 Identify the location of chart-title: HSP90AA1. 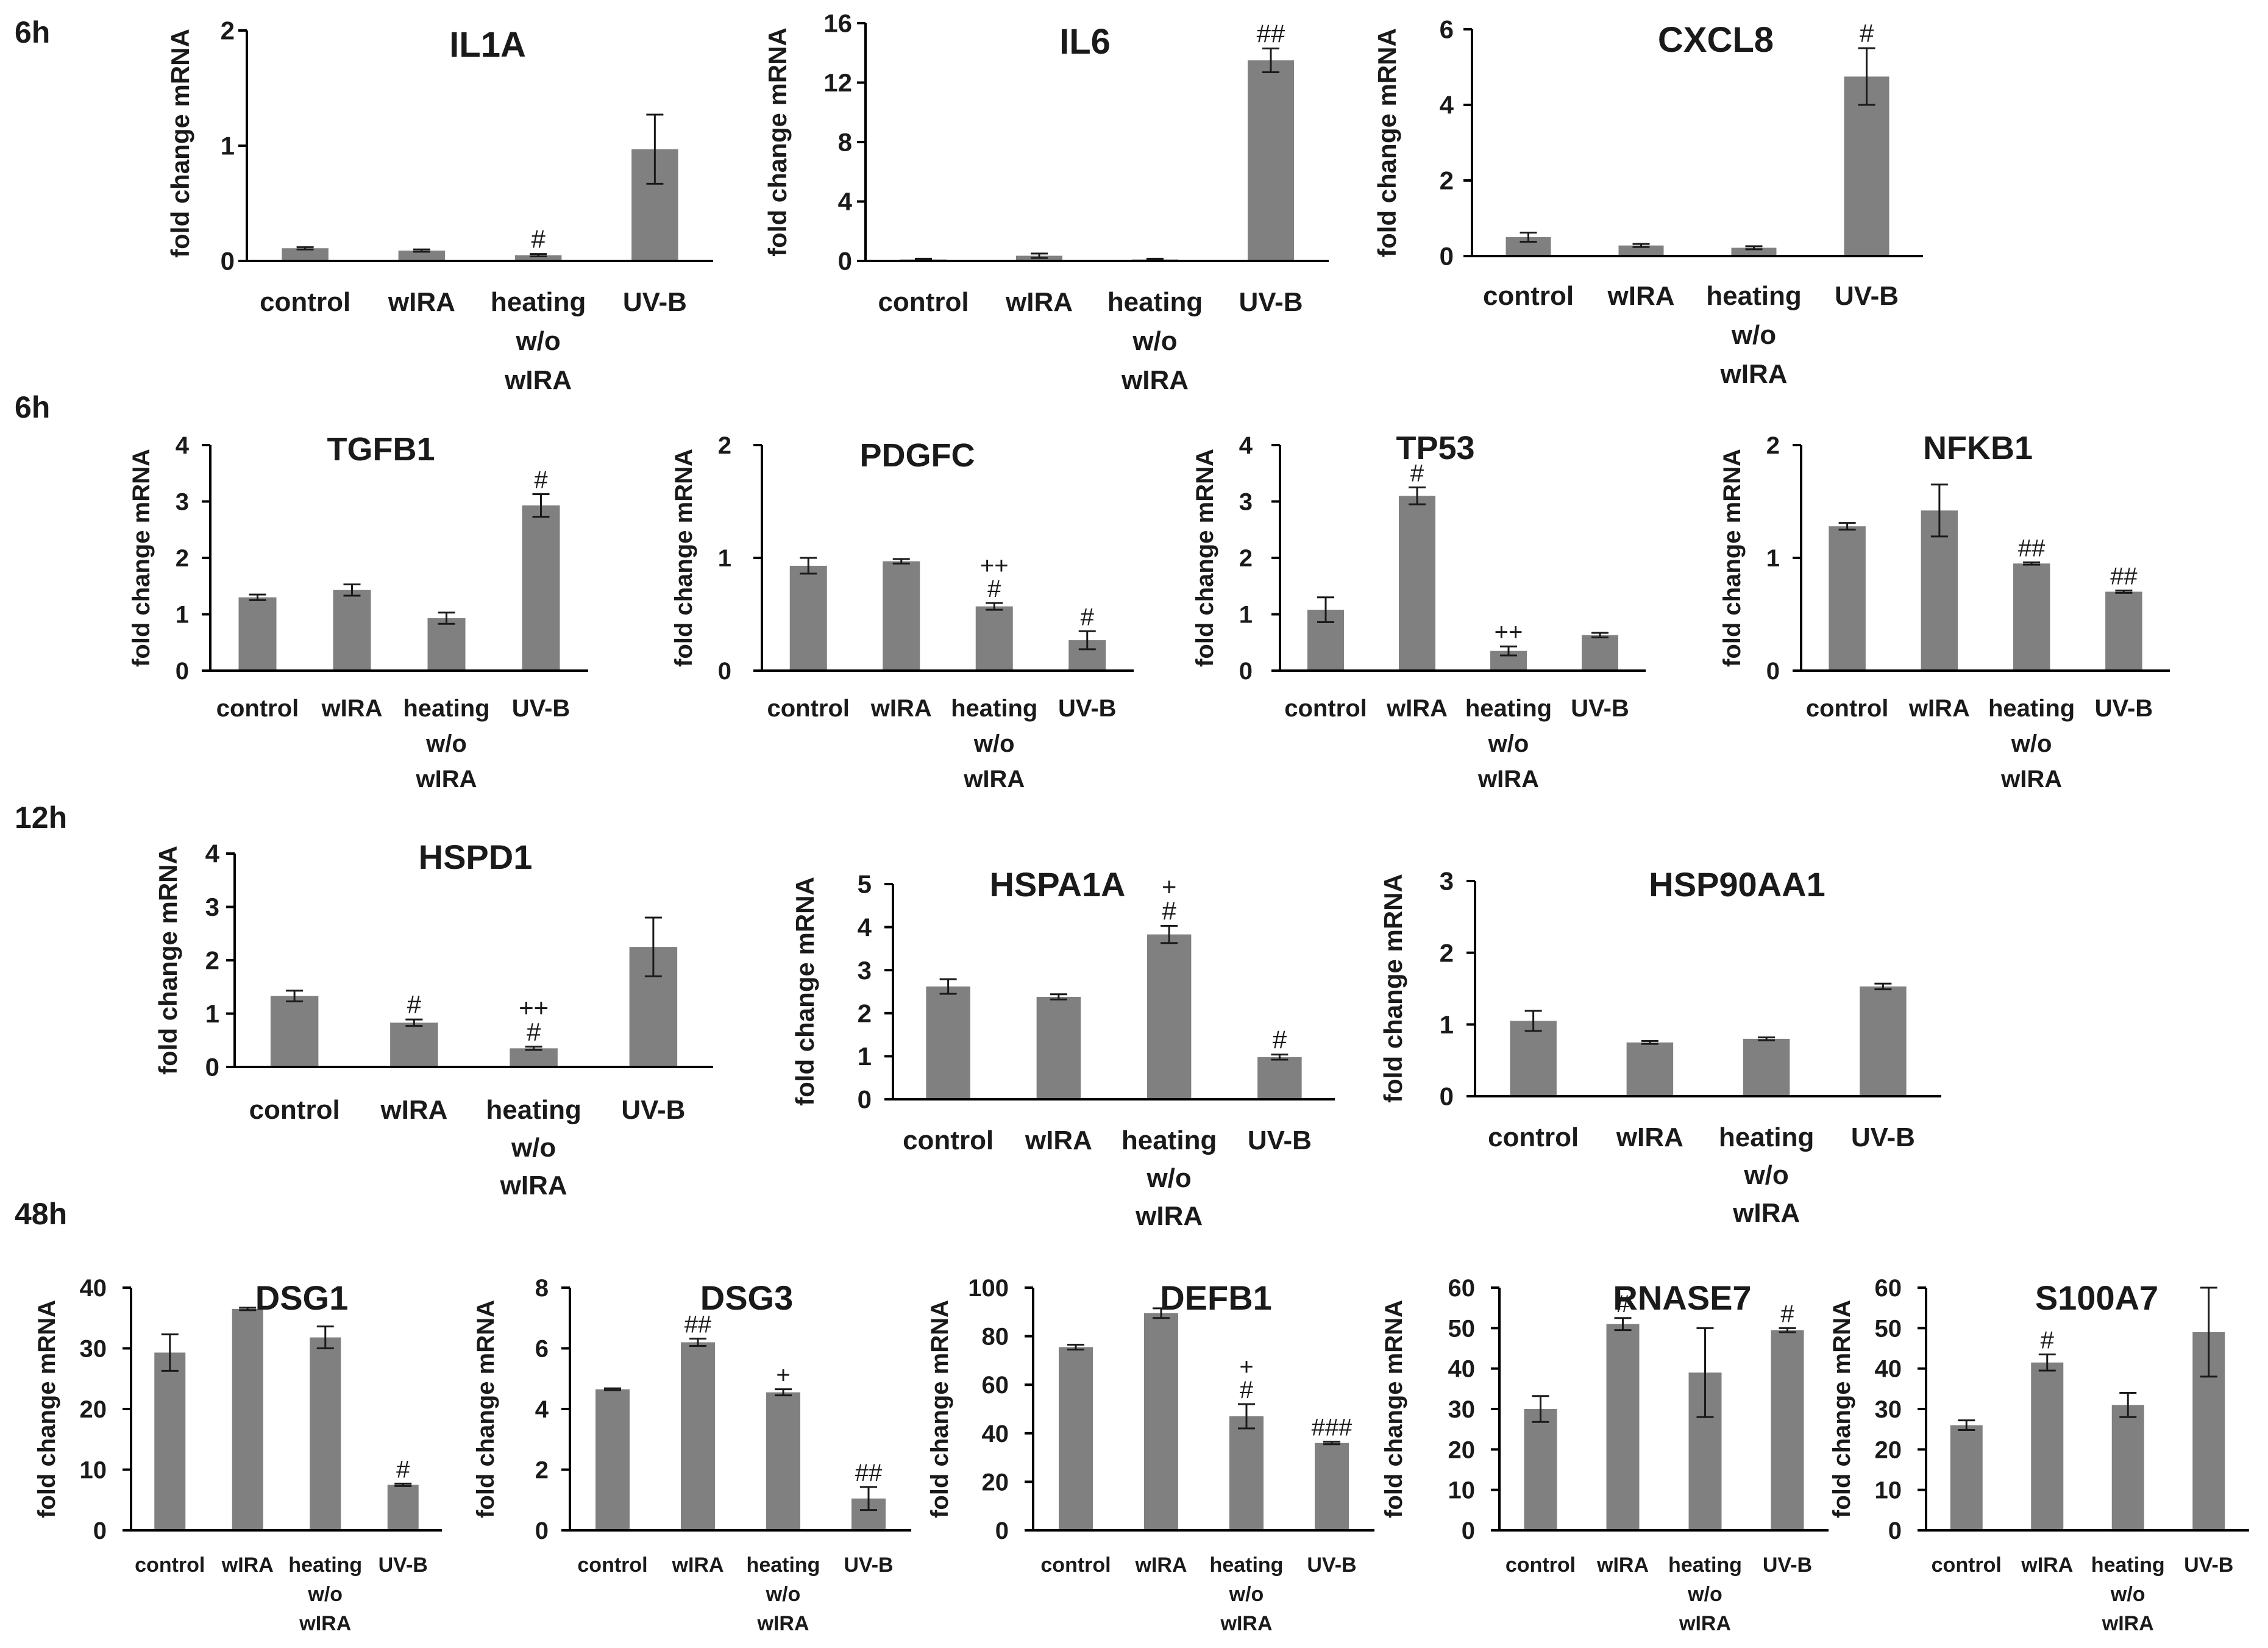
(1737, 884).